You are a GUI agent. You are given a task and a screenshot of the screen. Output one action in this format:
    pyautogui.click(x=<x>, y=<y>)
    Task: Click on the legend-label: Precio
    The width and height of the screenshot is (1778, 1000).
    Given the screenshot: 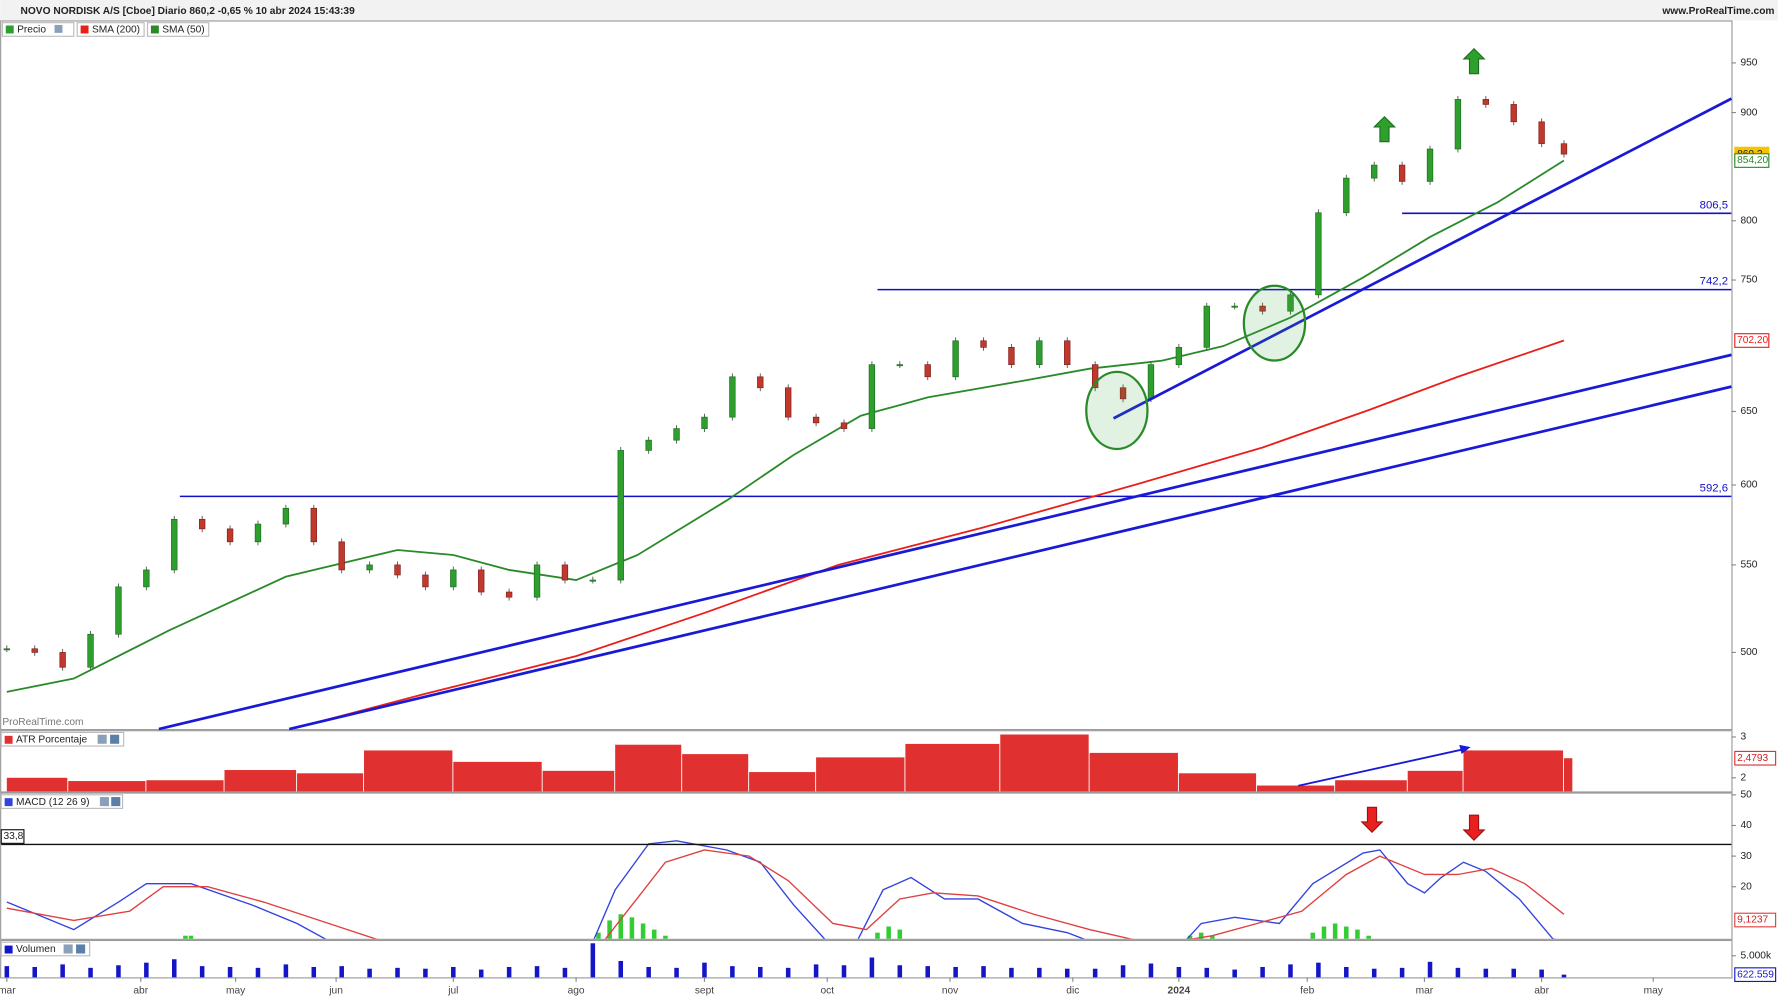 What is the action you would take?
    pyautogui.click(x=31, y=30)
    